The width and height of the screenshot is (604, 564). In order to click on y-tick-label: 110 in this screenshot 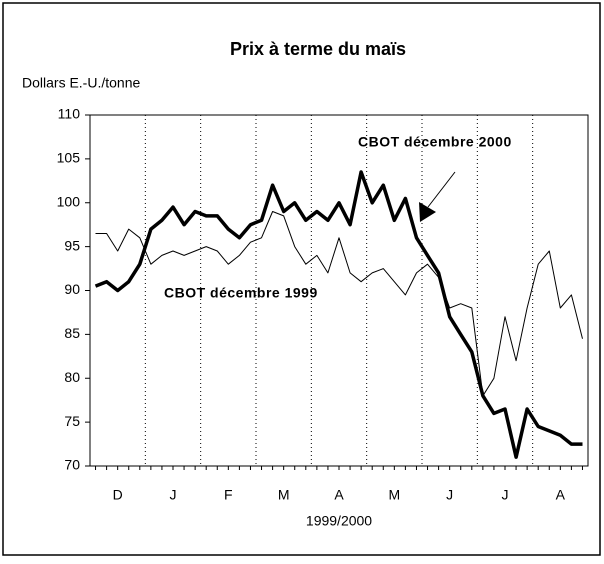, I will do `click(69, 114)`.